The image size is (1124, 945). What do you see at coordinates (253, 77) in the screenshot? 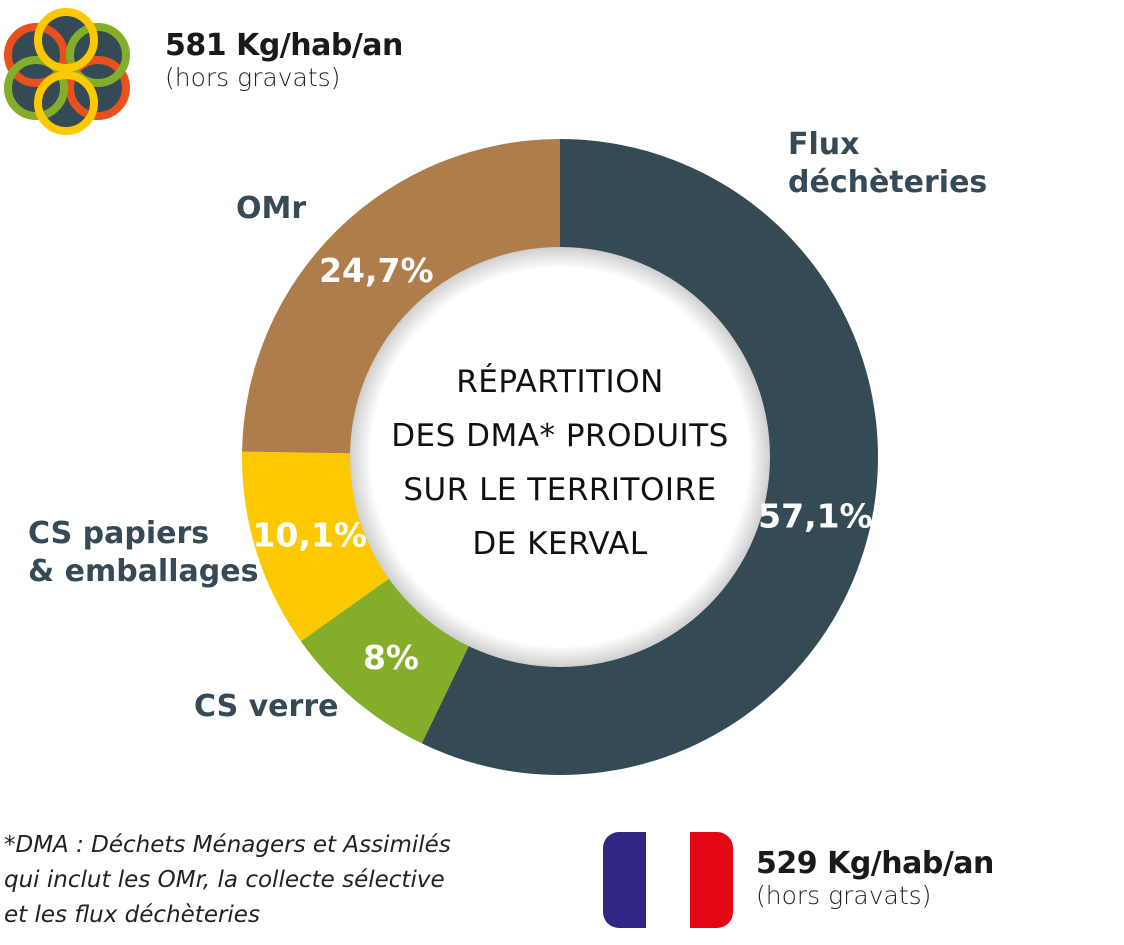
I see `local-stat-note: (hors gravats)` at bounding box center [253, 77].